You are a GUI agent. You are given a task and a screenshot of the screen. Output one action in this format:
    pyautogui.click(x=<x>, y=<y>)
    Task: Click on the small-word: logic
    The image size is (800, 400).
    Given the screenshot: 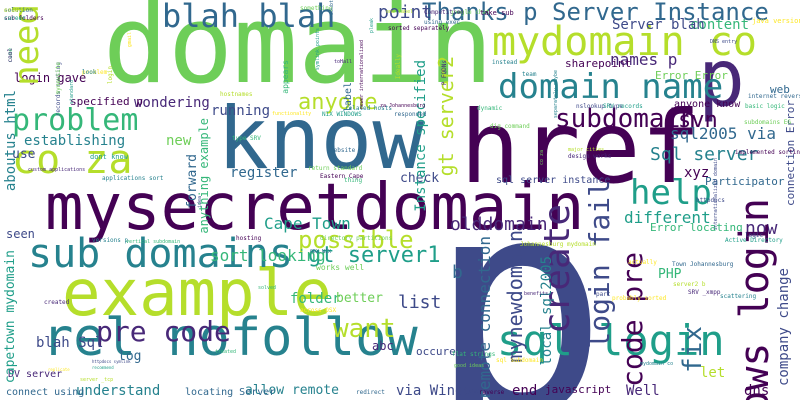 What is the action you would take?
    pyautogui.click(x=754, y=235)
    